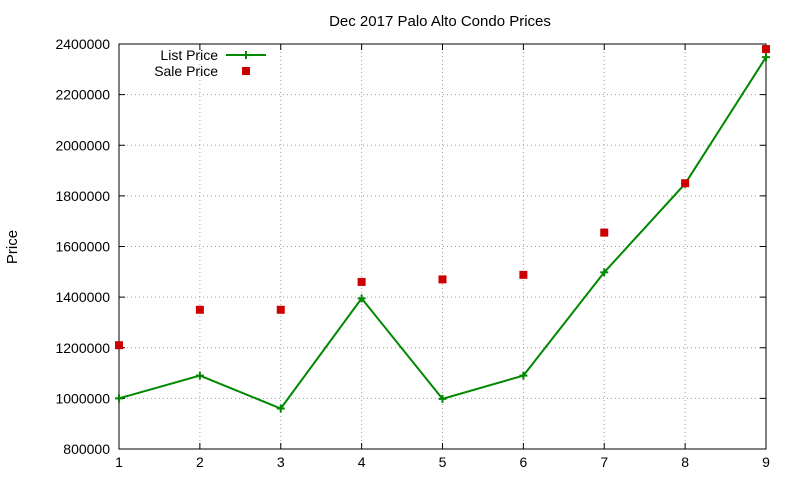  What do you see at coordinates (281, 462) in the screenshot?
I see `x-tick-label: 3` at bounding box center [281, 462].